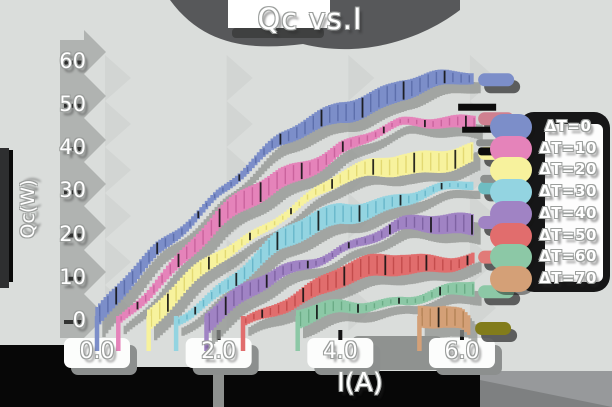  What do you see at coordinates (568, 147) in the screenshot?
I see `legend-label: ΔT=10` at bounding box center [568, 147].